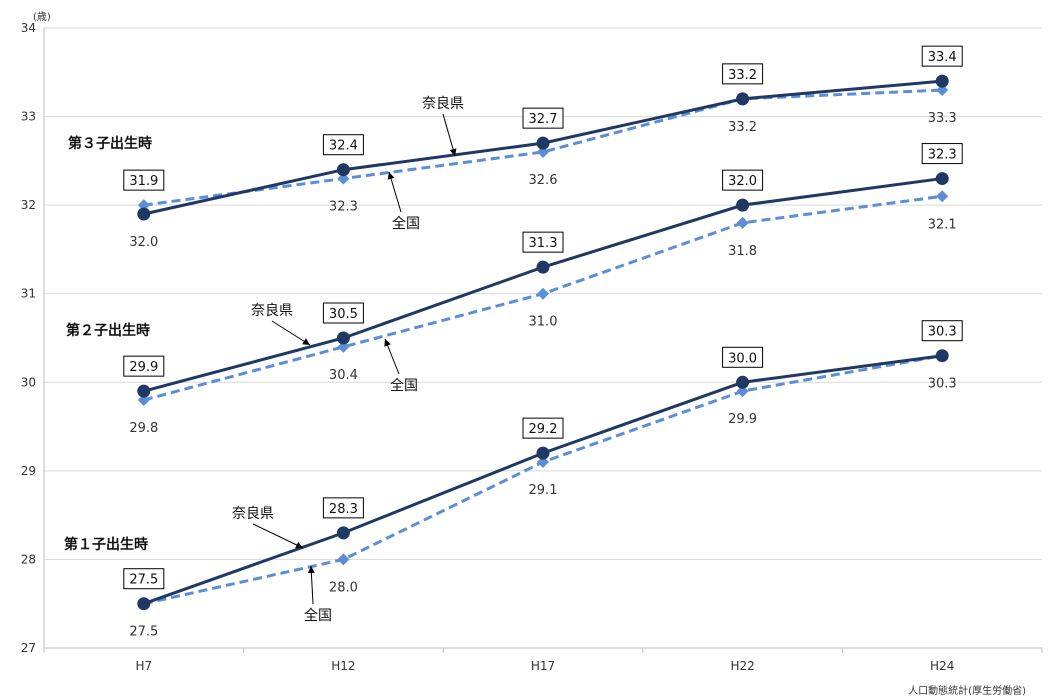 The width and height of the screenshot is (1048, 698). What do you see at coordinates (143, 242) in the screenshot?
I see `national-data-label: 32.0` at bounding box center [143, 242].